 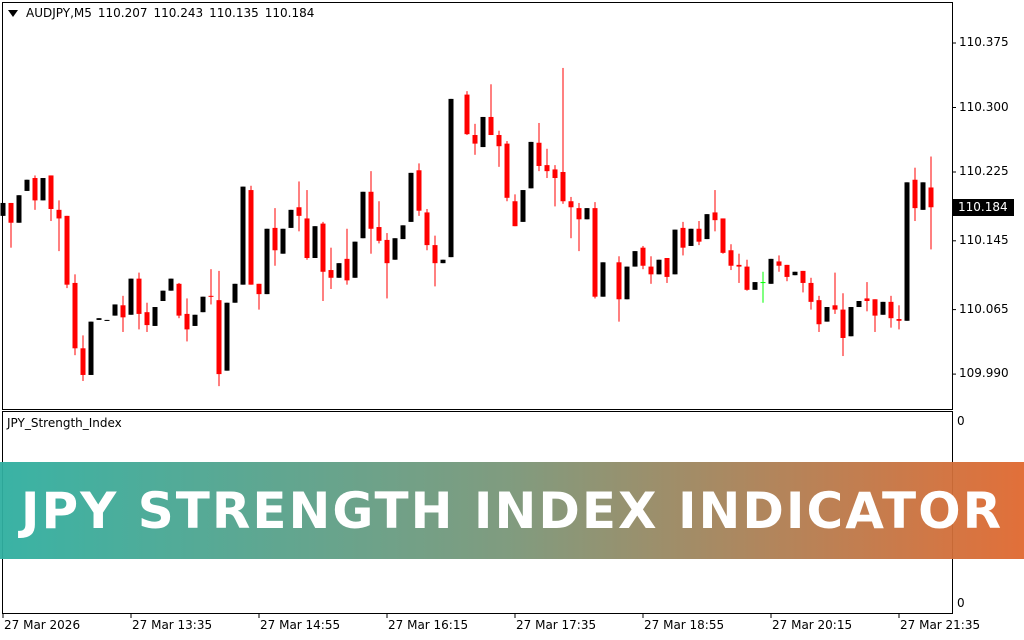 What do you see at coordinates (983, 207) in the screenshot?
I see `current-price-marker: 110.184` at bounding box center [983, 207].